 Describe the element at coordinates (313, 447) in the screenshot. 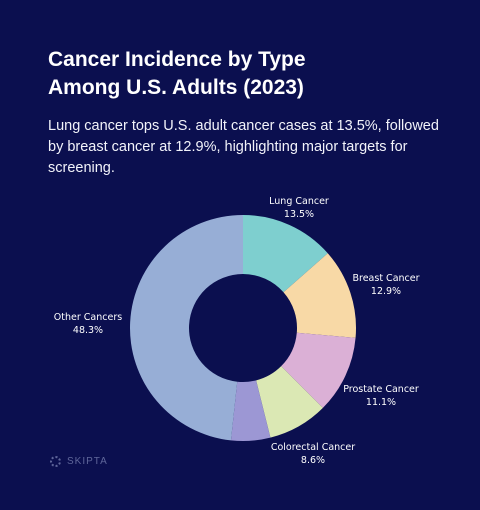

I see `label-colorectal-cancer: Colorectal Cancer` at that location.